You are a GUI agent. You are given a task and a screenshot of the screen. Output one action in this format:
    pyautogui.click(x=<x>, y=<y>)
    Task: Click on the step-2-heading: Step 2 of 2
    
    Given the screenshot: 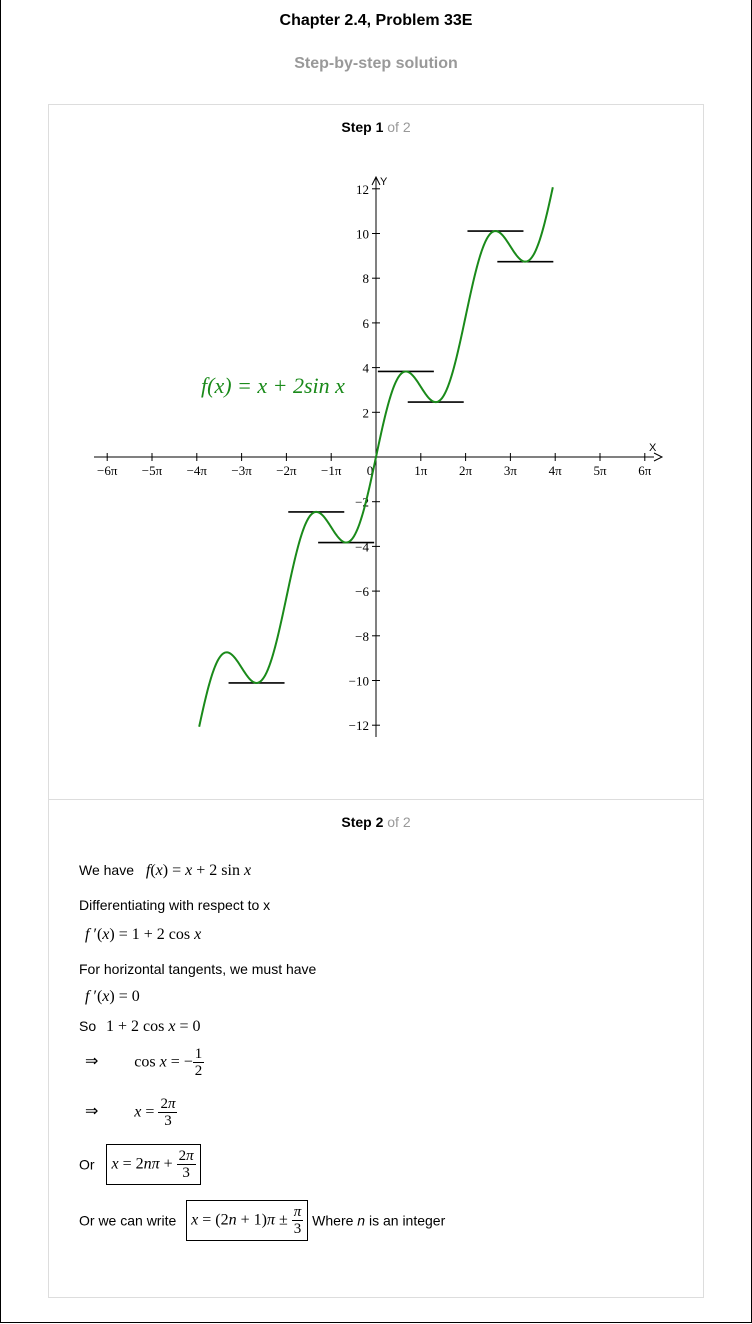 What is the action you would take?
    pyautogui.click(x=376, y=822)
    